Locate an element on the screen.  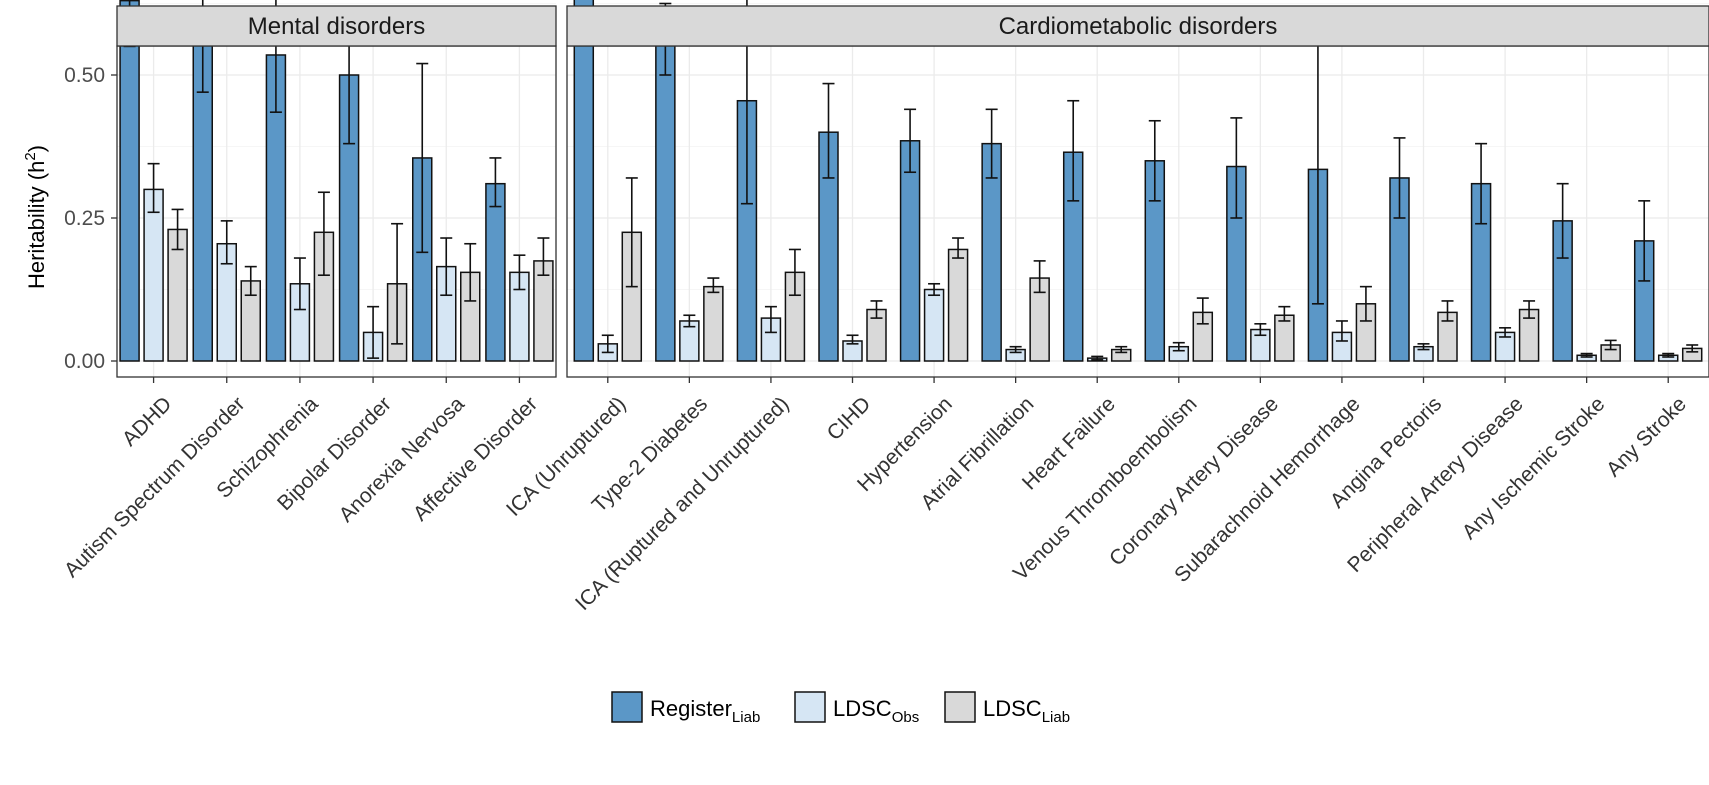
facet-title: Mental disorders is located at coordinates (336, 26).